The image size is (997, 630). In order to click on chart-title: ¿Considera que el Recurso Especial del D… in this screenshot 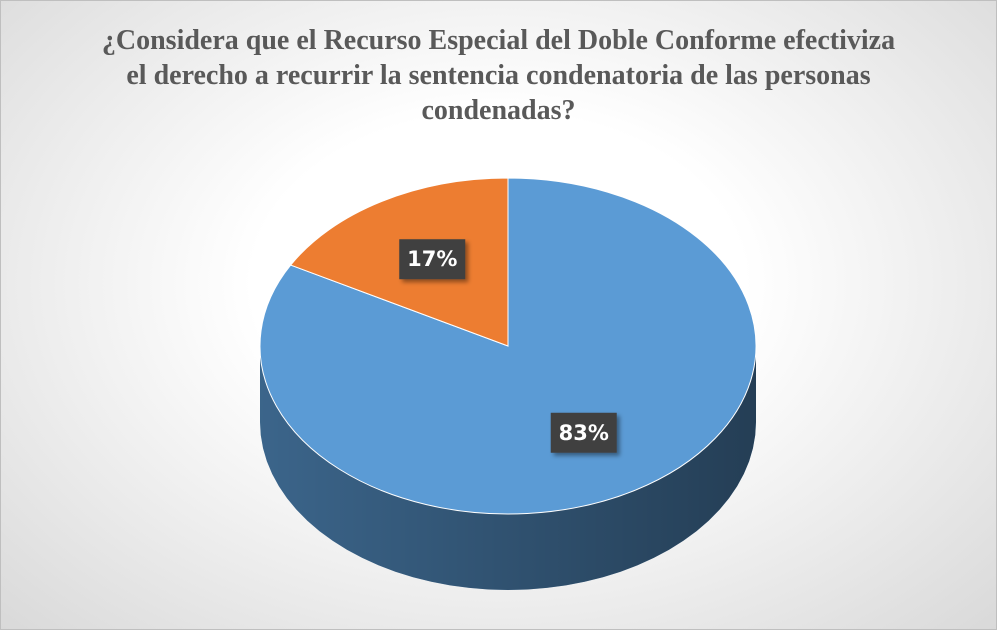, I will do `click(498, 75)`.